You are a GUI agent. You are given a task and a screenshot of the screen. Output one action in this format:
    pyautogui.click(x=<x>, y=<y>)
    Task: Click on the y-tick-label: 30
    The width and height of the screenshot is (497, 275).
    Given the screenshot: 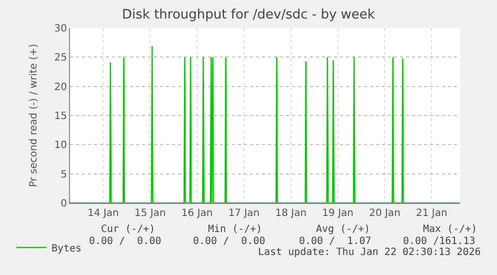 What is the action you would take?
    pyautogui.click(x=60, y=29)
    